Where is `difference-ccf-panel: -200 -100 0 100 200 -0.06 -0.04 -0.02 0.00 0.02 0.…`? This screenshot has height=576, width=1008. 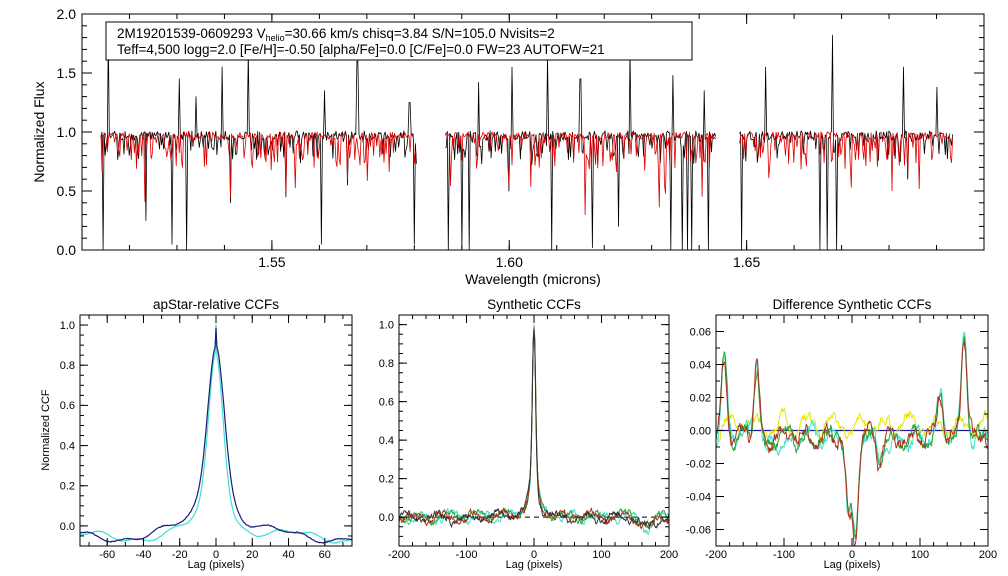 difference-ccf-panel: -200 -100 0 100 200 -0.06 -0.04 -0.02 0.00 0.02 0.… is located at coordinates (841, 434).